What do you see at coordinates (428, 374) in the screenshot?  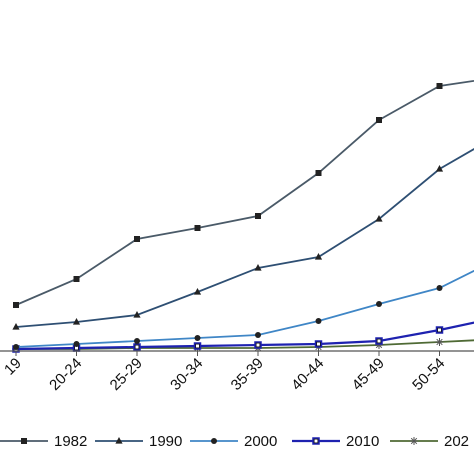 I see `x-tick-label: 50-54` at bounding box center [428, 374].